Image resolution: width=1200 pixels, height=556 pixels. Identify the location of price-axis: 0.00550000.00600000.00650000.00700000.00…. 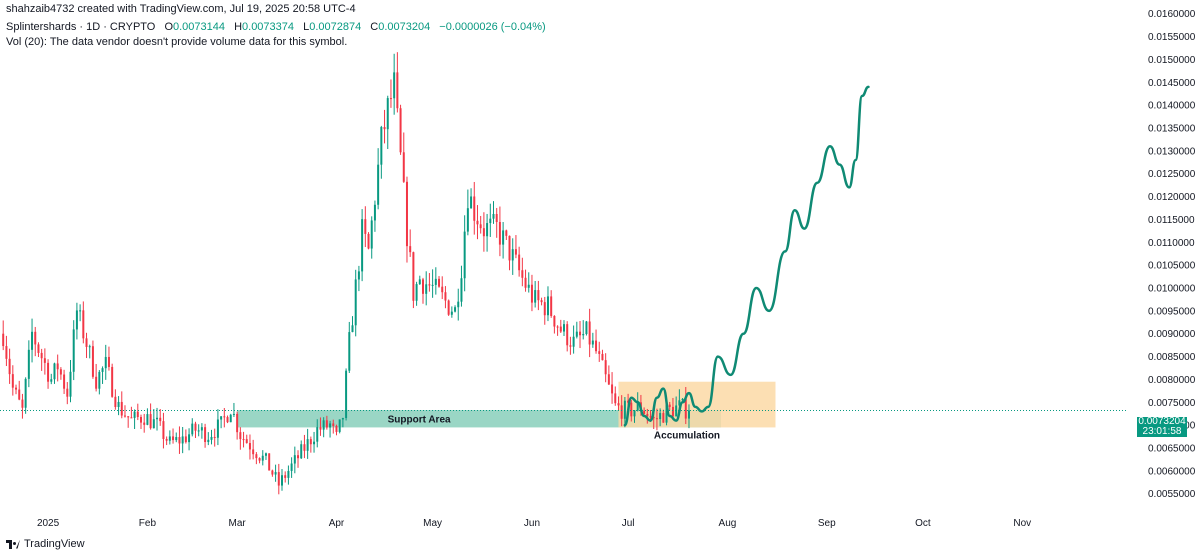
(1172, 254).